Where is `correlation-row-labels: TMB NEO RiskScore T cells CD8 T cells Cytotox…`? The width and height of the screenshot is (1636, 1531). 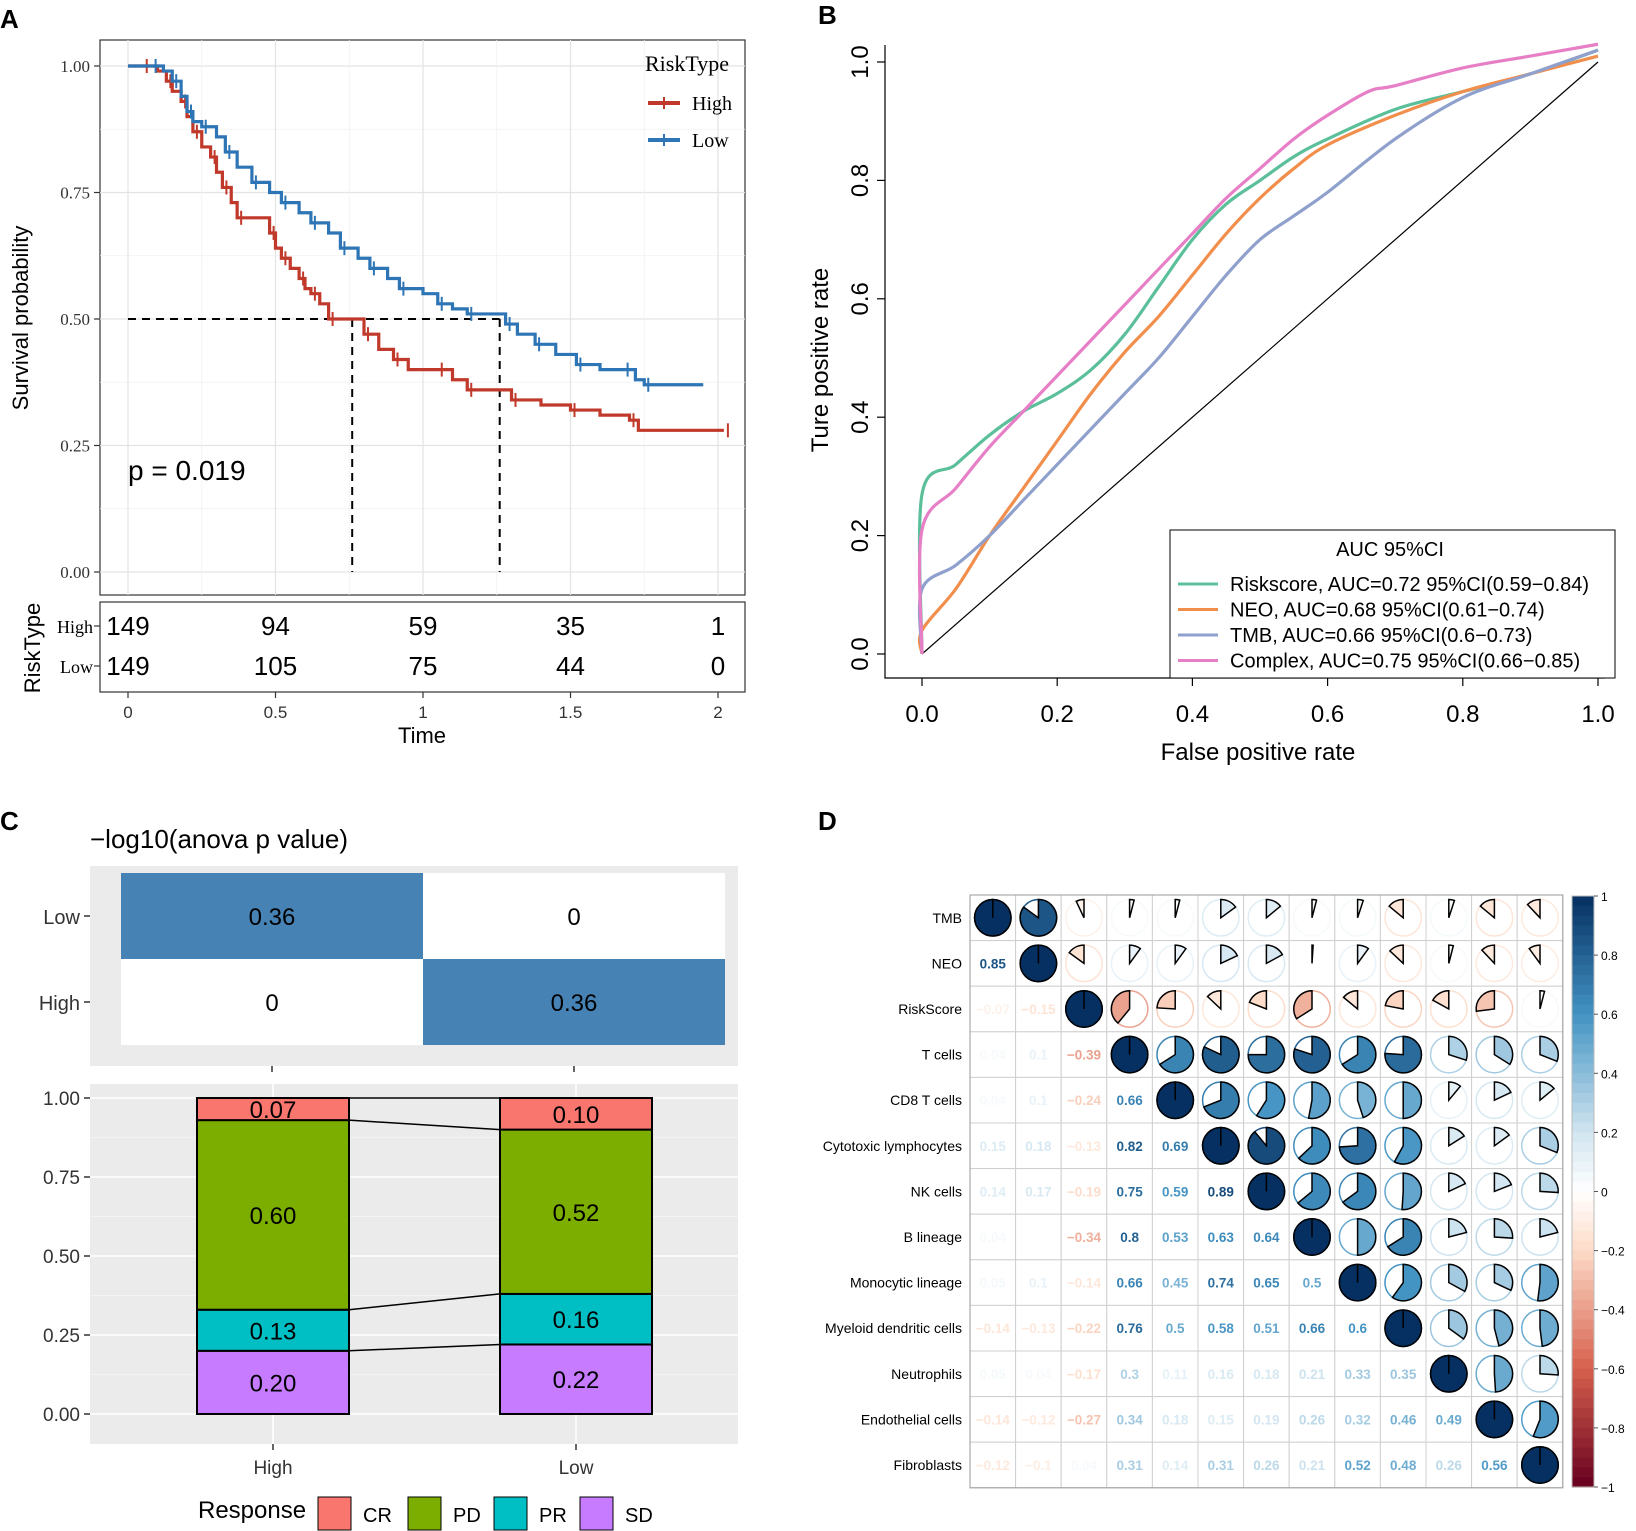 correlation-row-labels: TMB NEO RiskScore T cells CD8 T cells Cytotox… is located at coordinates (892, 1191).